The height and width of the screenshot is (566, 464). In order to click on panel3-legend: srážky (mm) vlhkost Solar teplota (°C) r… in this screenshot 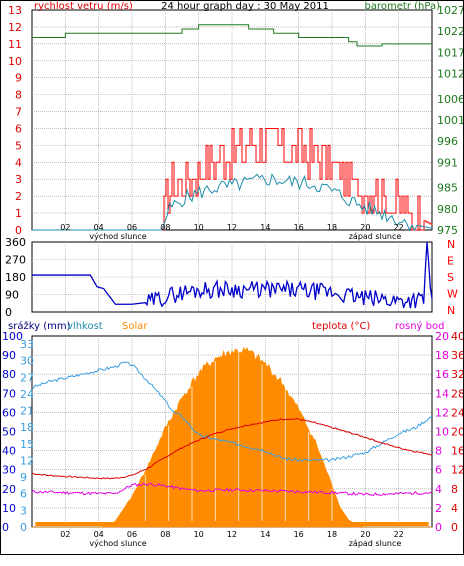, I will do `click(226, 326)`.